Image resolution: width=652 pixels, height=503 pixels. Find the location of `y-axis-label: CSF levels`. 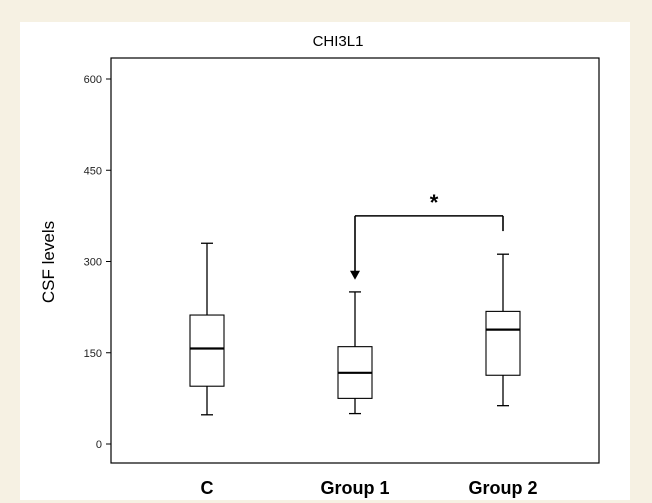

y-axis-label: CSF levels is located at coordinates (48, 262).